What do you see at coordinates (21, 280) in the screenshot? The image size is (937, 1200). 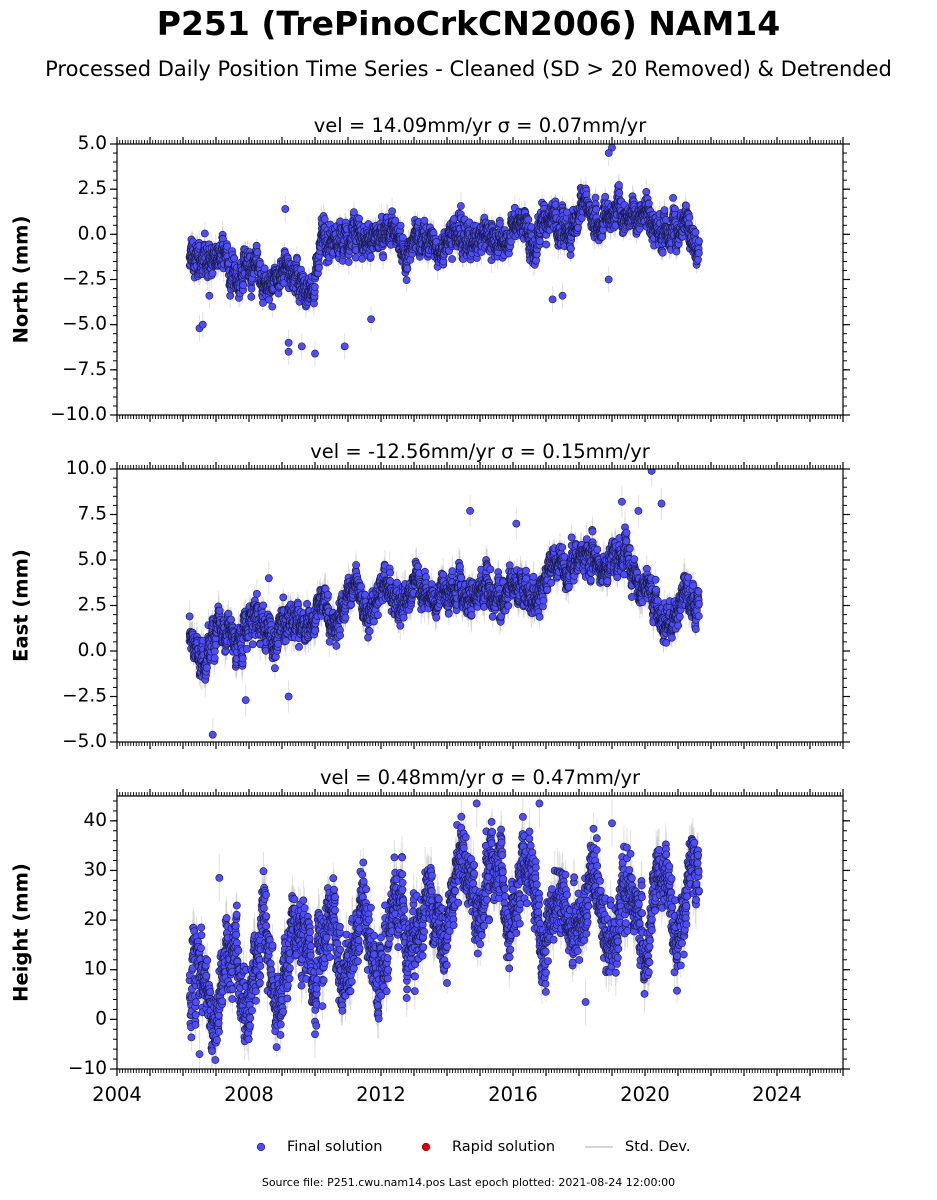 I see `y-axis-label: North (mm)` at bounding box center [21, 280].